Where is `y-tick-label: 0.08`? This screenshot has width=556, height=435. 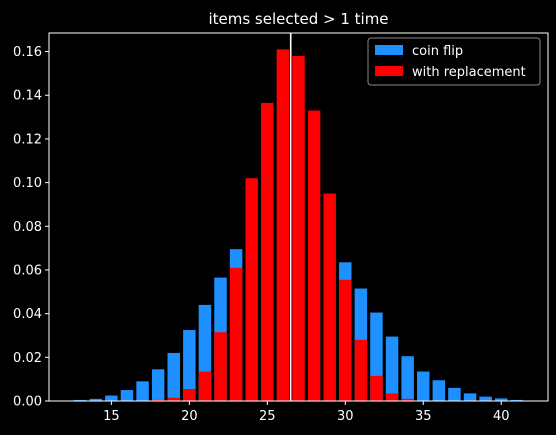
y-tick-label: 0.08 is located at coordinates (27, 227).